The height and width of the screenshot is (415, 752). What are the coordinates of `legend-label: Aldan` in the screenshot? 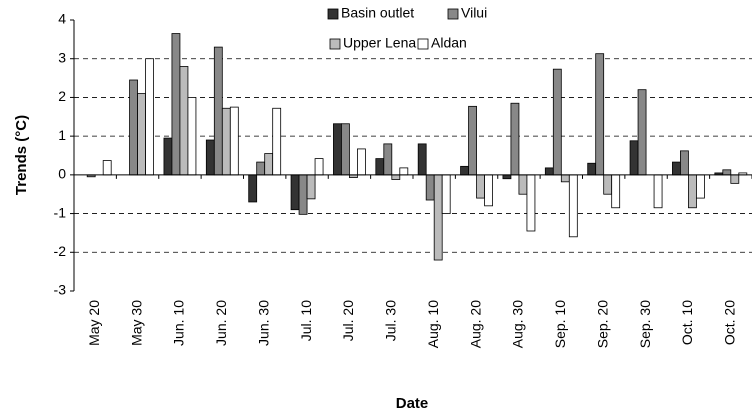 It's located at (449, 43).